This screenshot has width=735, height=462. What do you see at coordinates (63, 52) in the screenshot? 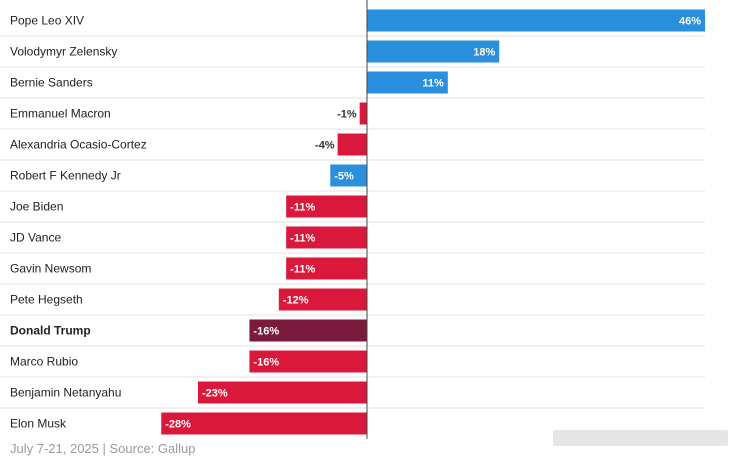
I see `category-label: Volodymyr Zelensky` at bounding box center [63, 52].